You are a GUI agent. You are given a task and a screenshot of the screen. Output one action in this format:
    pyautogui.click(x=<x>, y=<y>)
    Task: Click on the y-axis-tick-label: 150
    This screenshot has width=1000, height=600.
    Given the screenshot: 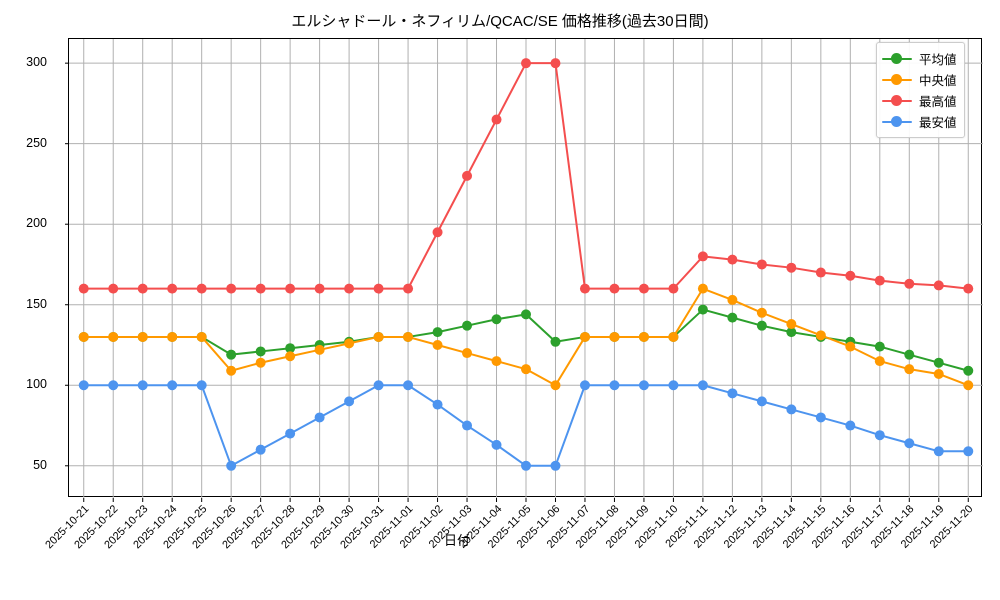 What is the action you would take?
    pyautogui.click(x=36, y=303)
    